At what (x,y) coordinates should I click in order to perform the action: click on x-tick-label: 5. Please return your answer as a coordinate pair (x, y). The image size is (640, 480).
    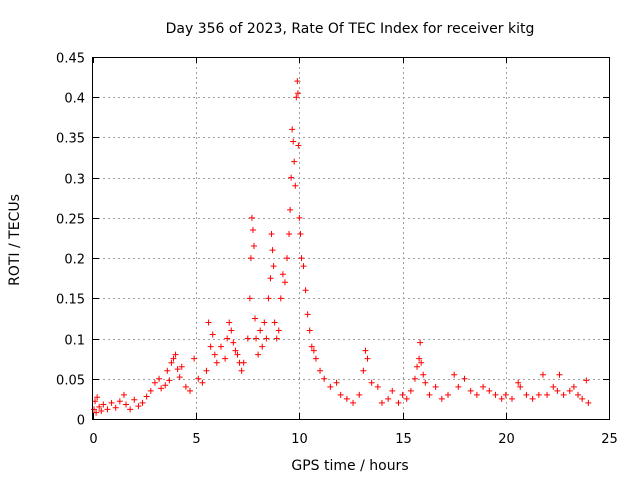
    Looking at the image, I should click on (196, 439).